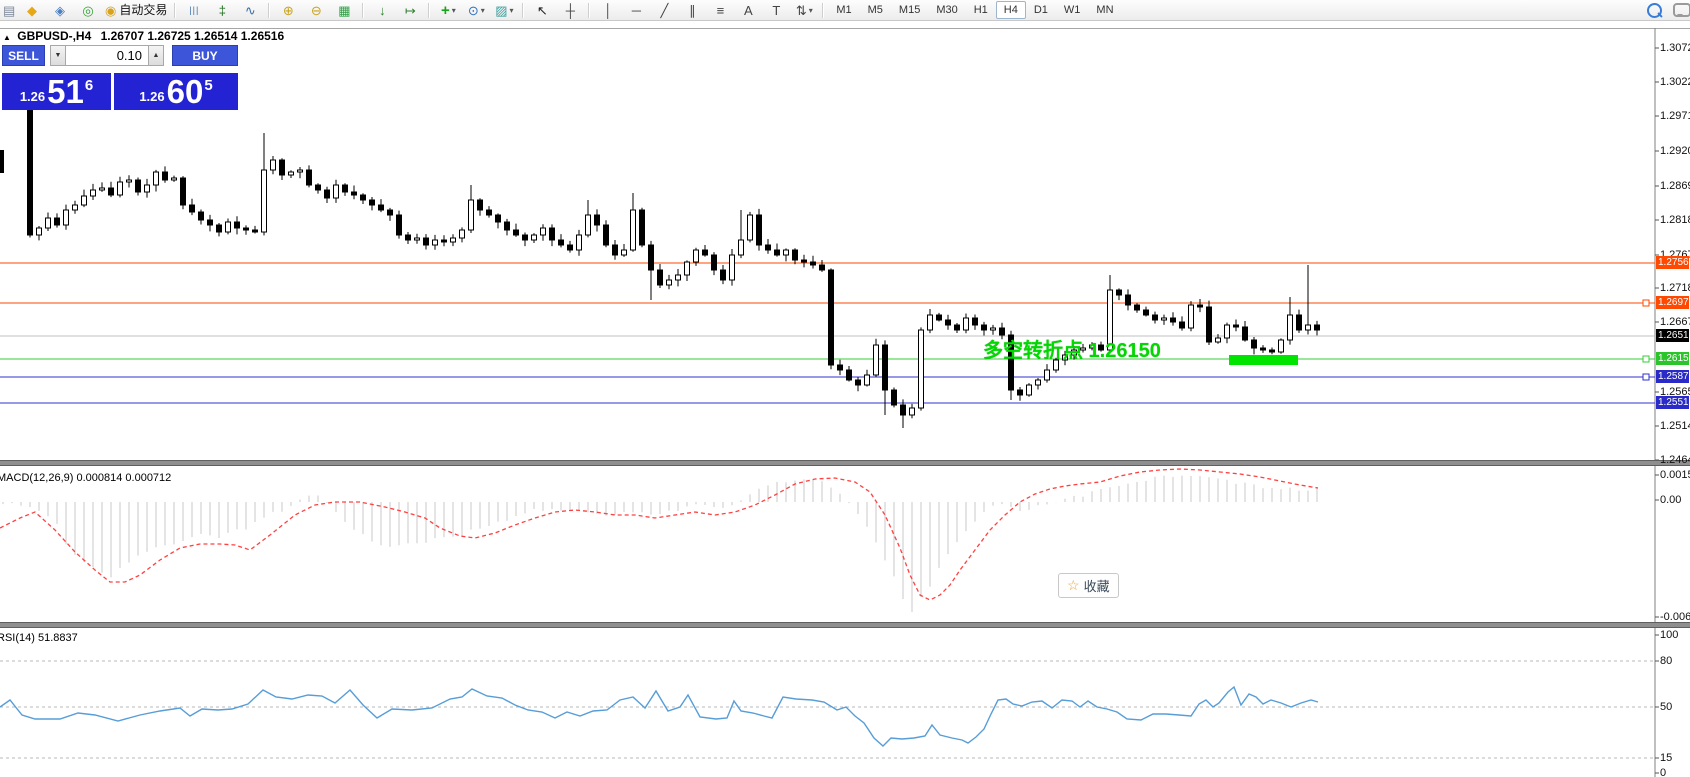 Image resolution: width=1690 pixels, height=777 pixels. Describe the element at coordinates (720, 10) in the screenshot. I see `fibonacci-icon: ≡` at that location.